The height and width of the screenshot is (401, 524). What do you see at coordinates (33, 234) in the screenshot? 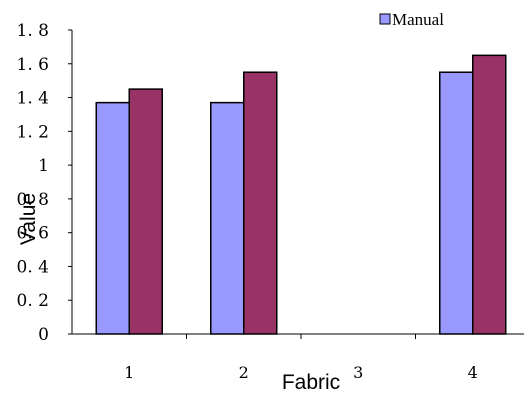
I see `y-tick-label: 0. 6` at bounding box center [33, 234].